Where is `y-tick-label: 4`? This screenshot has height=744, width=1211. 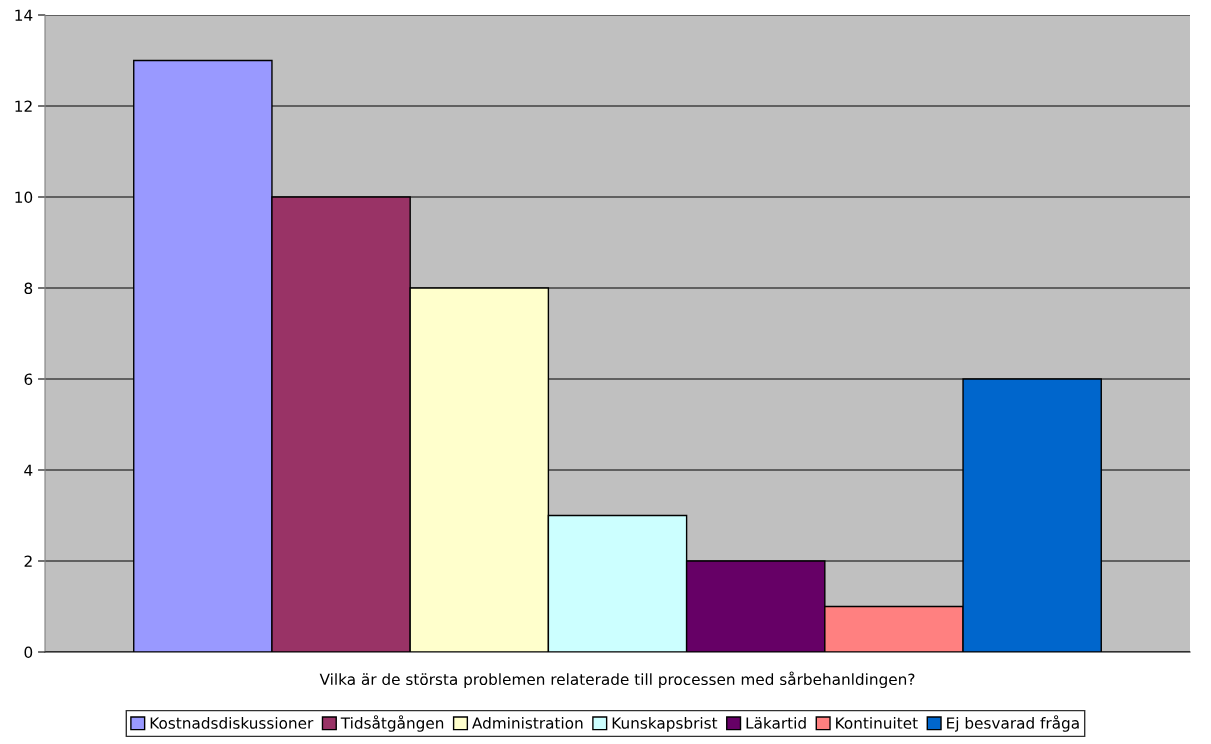
y-tick-label: 4 is located at coordinates (28, 470).